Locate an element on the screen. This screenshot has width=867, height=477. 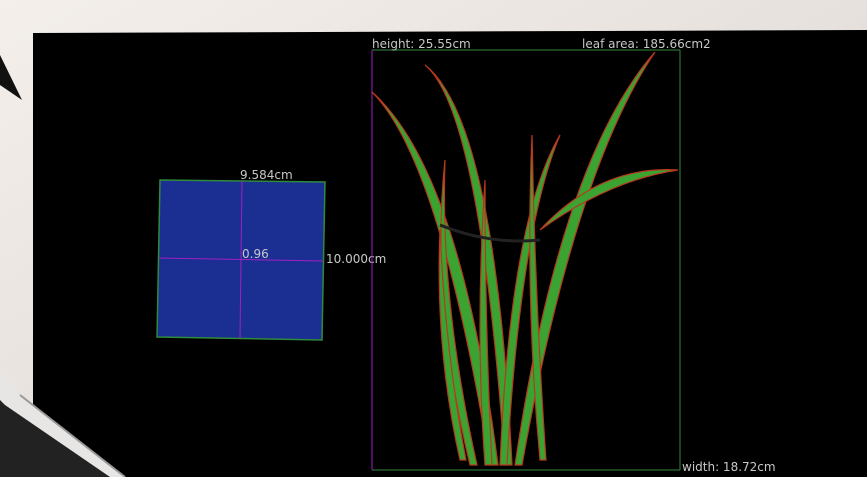
reference-ratio-label: 0.96 is located at coordinates (255, 254).